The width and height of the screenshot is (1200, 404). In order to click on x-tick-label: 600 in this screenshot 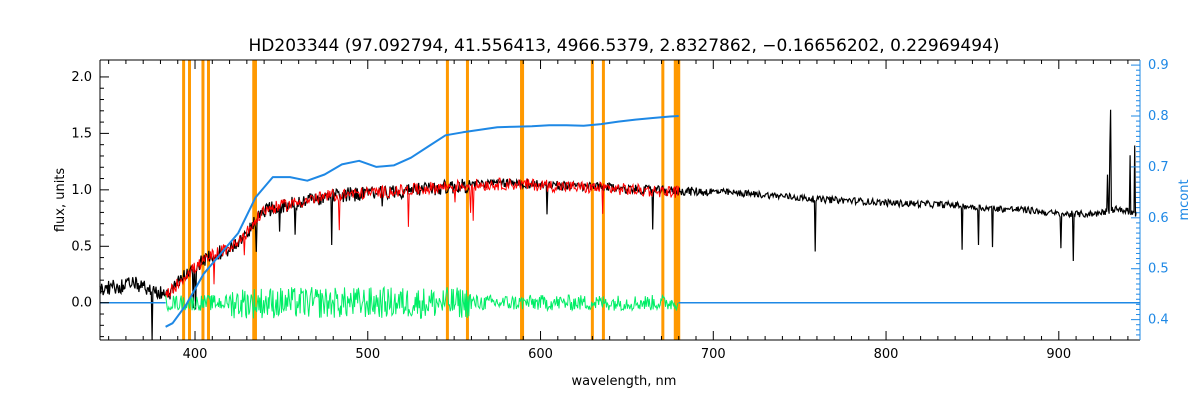, I will do `click(540, 354)`.